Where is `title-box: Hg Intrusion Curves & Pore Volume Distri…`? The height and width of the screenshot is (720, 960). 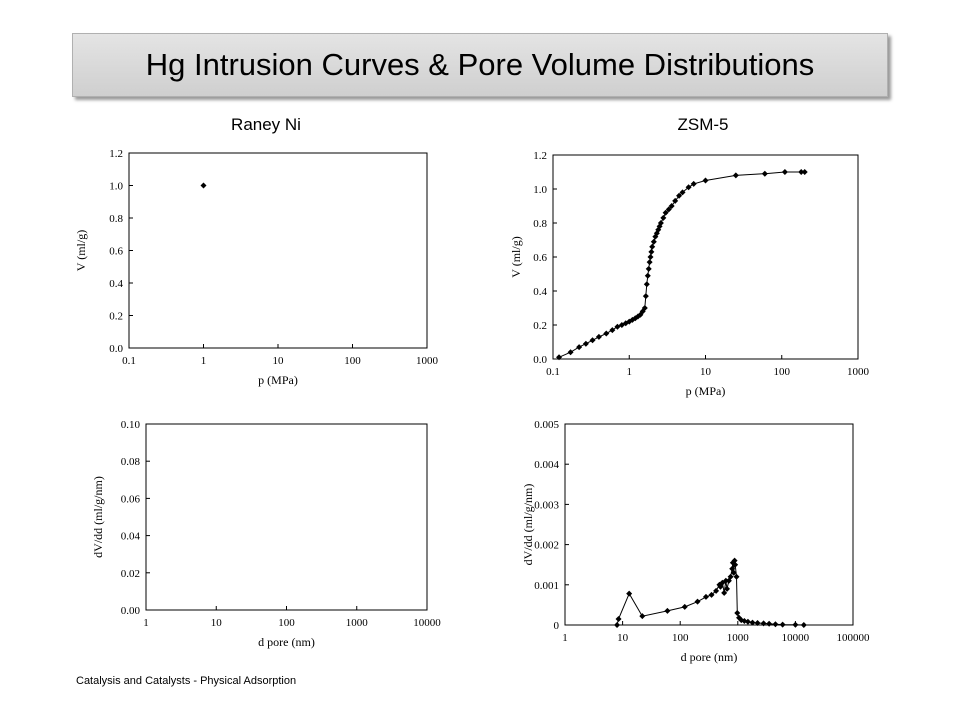
title-box: Hg Intrusion Curves & Pore Volume Distri… is located at coordinates (480, 65).